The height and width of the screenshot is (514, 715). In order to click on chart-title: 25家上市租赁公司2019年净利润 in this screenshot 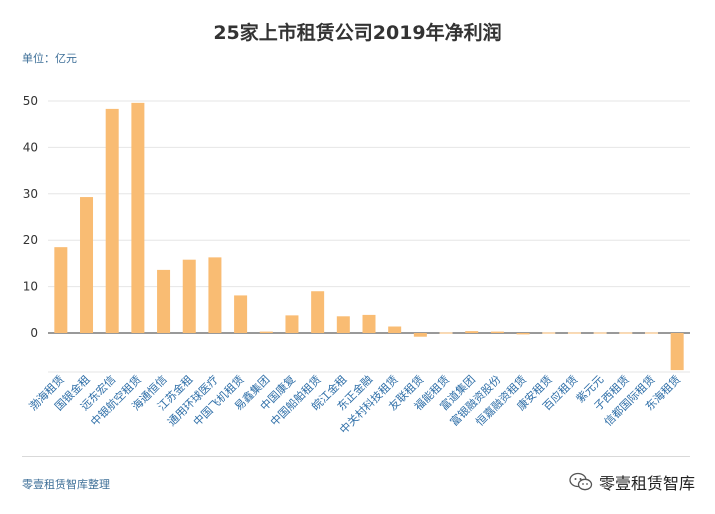, I will do `click(357, 33)`.